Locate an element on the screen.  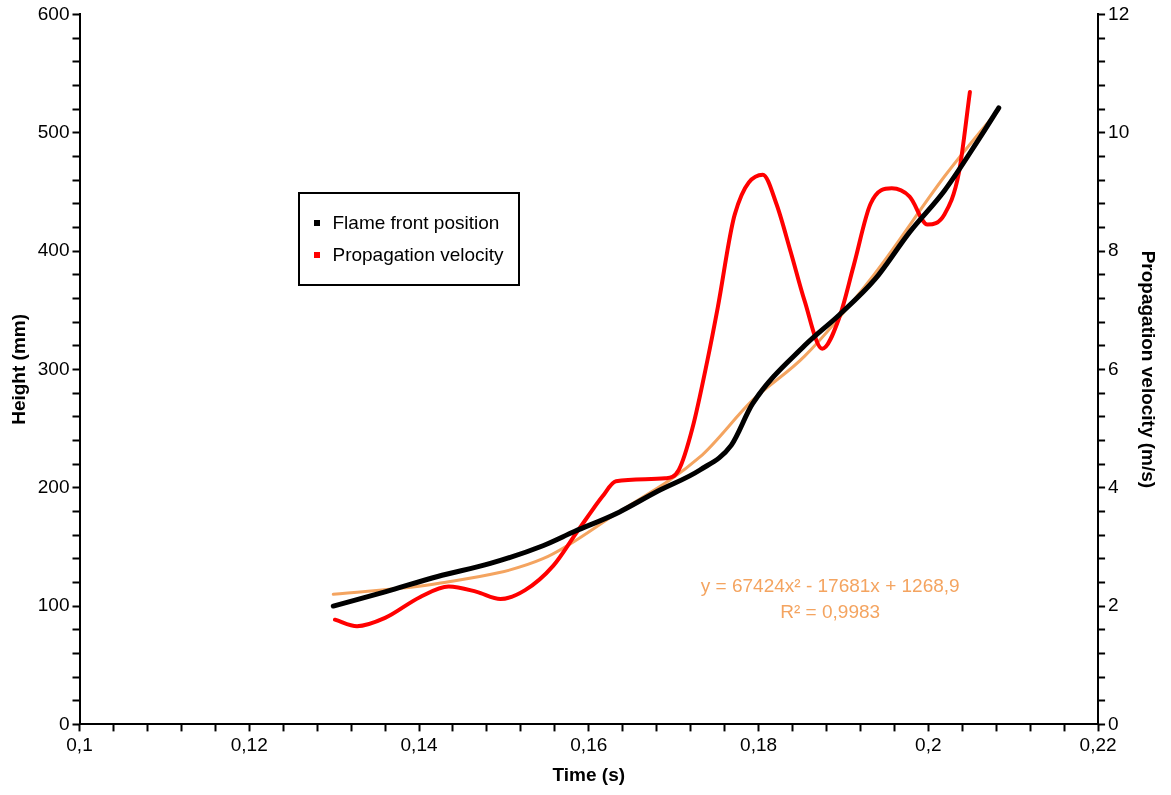
x-tick-label: 0,12 is located at coordinates (249, 745).